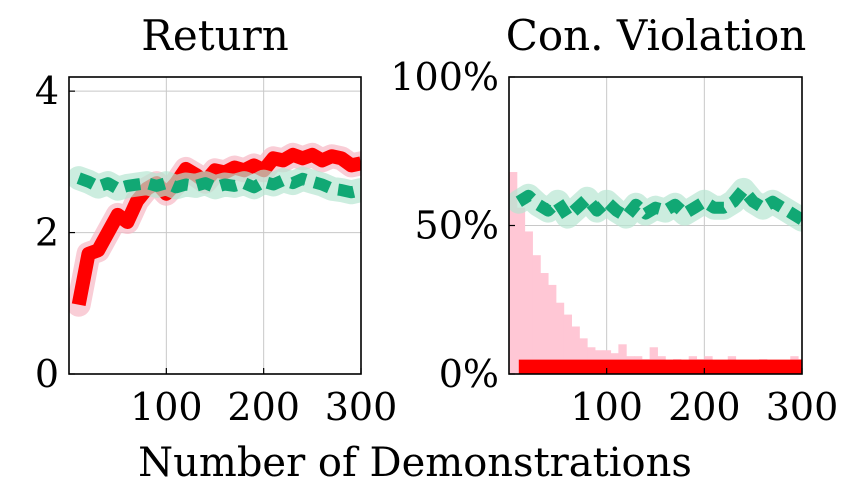 The height and width of the screenshot is (489, 856). Describe the element at coordinates (655, 273) in the screenshot. I see `violation-plot-area` at that location.